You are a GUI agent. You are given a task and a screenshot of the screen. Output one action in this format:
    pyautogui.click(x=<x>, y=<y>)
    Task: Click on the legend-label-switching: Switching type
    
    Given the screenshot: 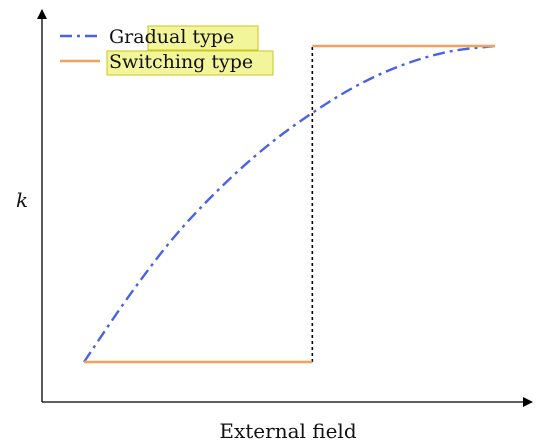 What is the action you would take?
    pyautogui.click(x=181, y=62)
    